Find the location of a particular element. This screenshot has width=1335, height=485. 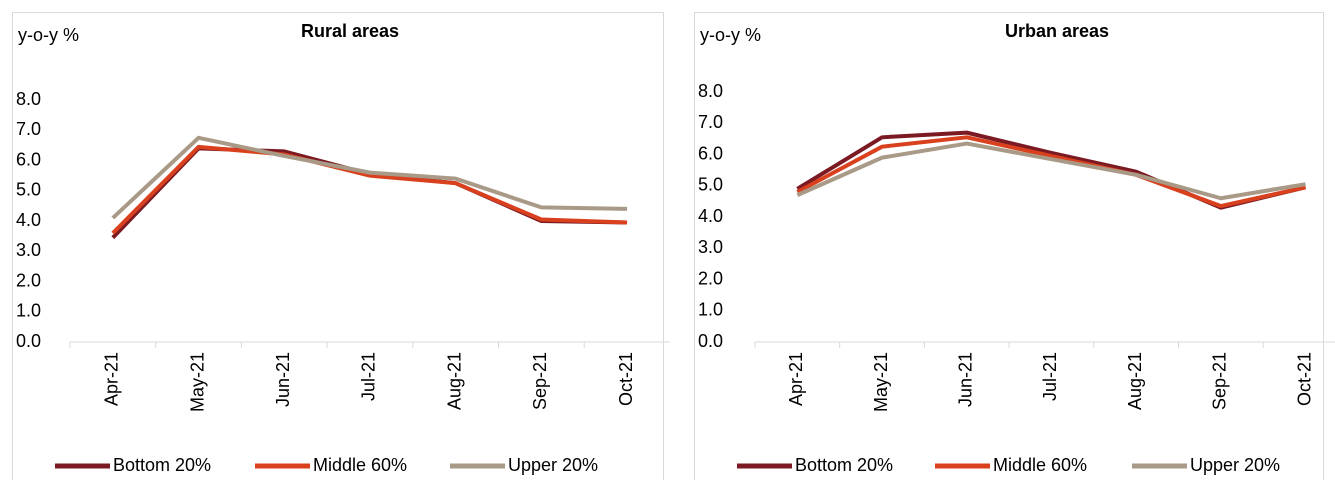

chart-title: Urban areas is located at coordinates (1057, 31).